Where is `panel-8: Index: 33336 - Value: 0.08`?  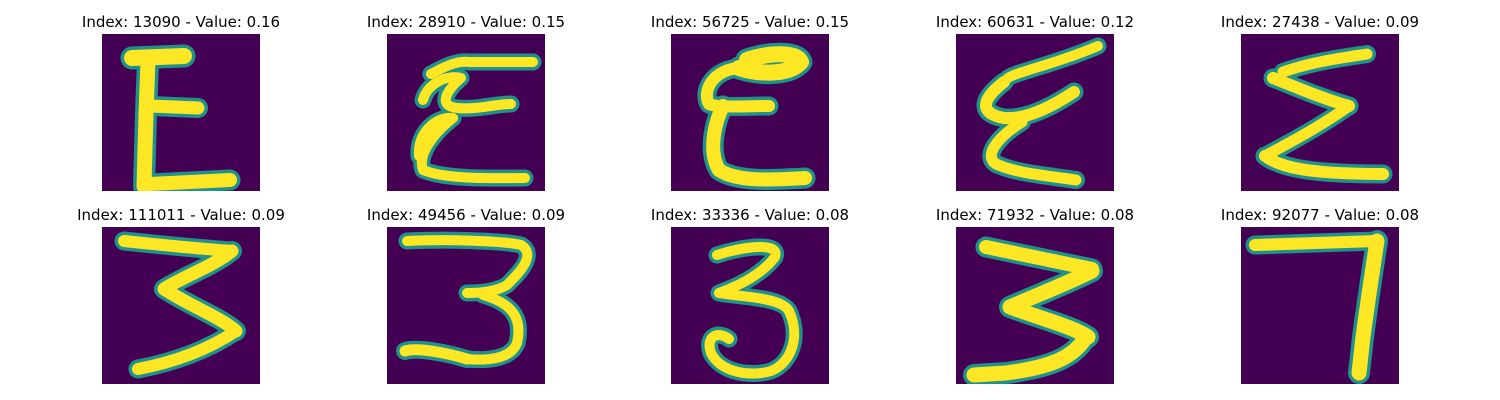
panel-8: Index: 33336 - Value: 0.08 is located at coordinates (750, 295).